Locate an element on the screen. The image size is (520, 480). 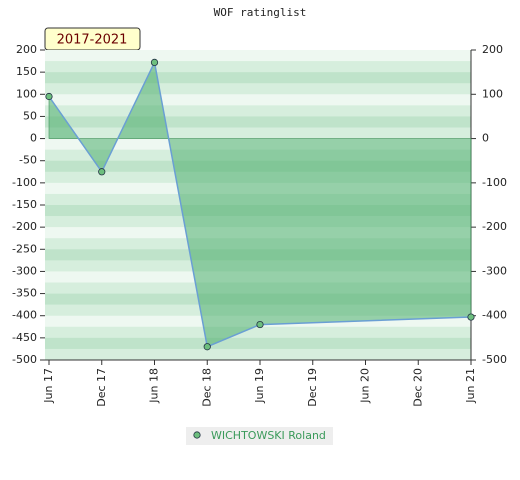
x-tick-label: Jun 20 is located at coordinates (365, 386).